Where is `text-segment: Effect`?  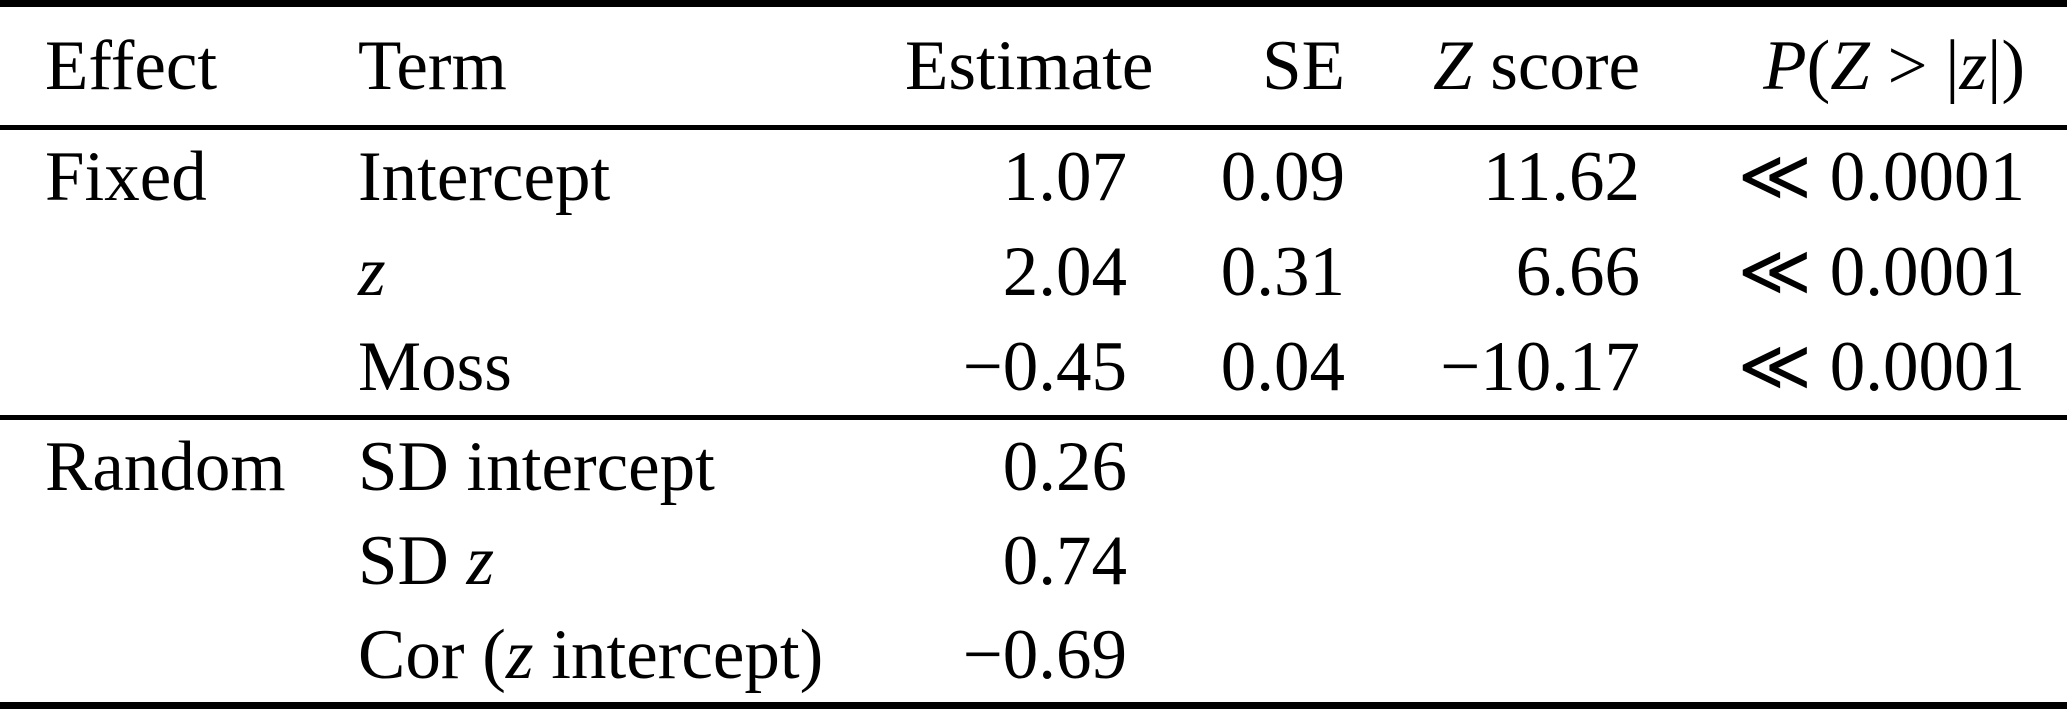
text-segment: Effect is located at coordinates (131, 66).